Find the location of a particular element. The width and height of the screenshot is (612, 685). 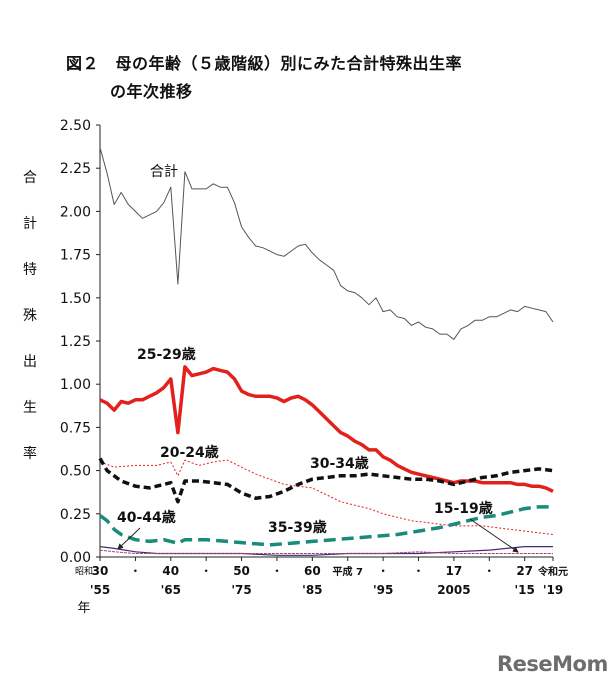

y-tick-label: 0.50 is located at coordinates (75, 472).